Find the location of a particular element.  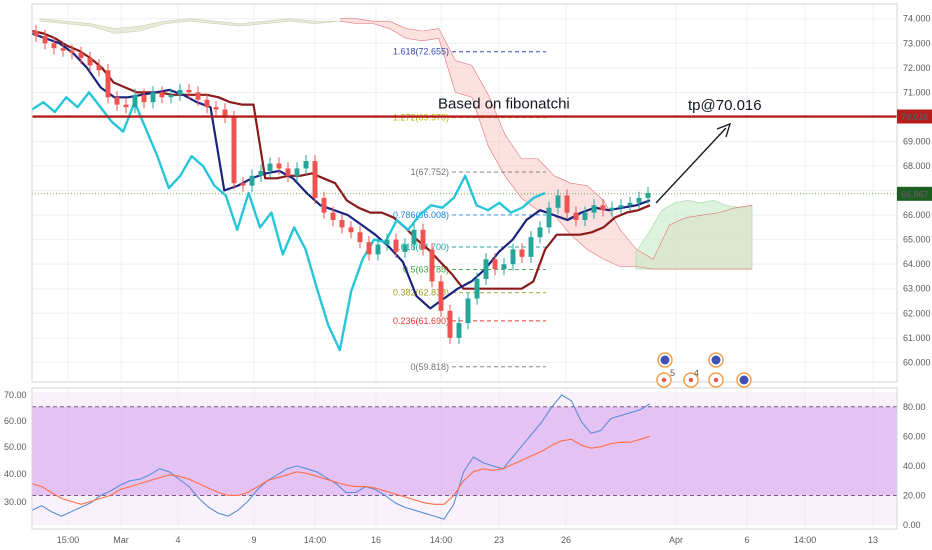

osc-line is located at coordinates (341, 470).